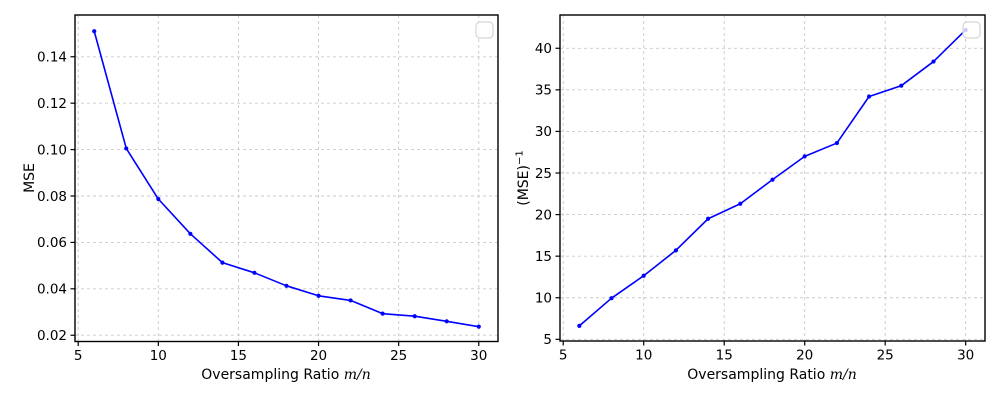 The width and height of the screenshot is (1000, 400). I want to click on y-tick-label: 0.12, so click(52, 104).